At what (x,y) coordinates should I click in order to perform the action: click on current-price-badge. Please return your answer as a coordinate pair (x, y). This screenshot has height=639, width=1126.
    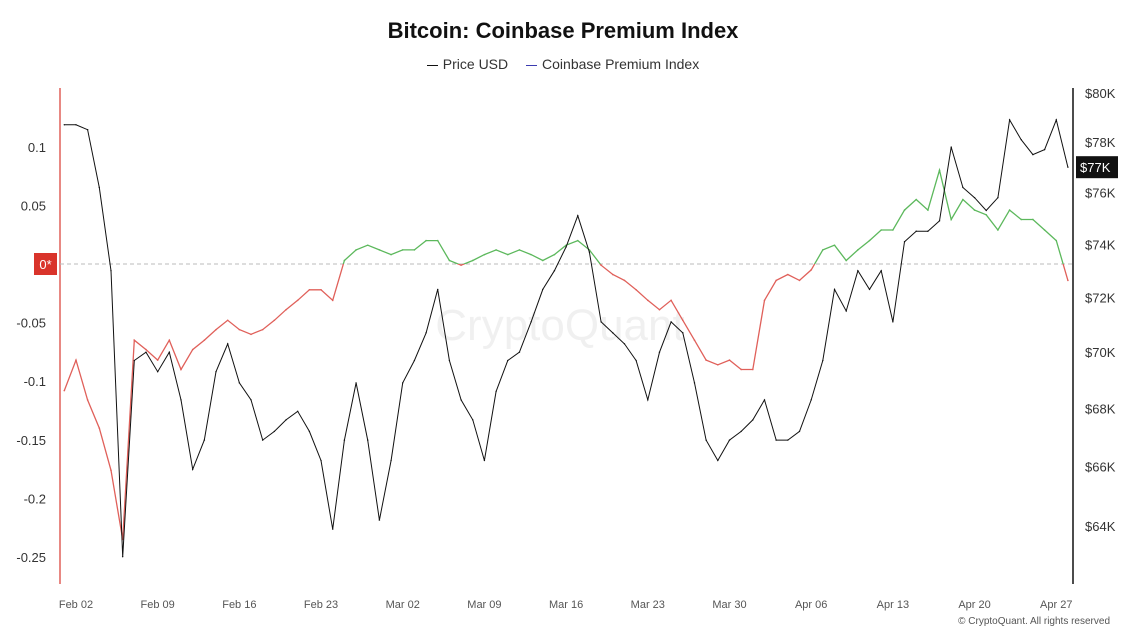
    Looking at the image, I should click on (1097, 167).